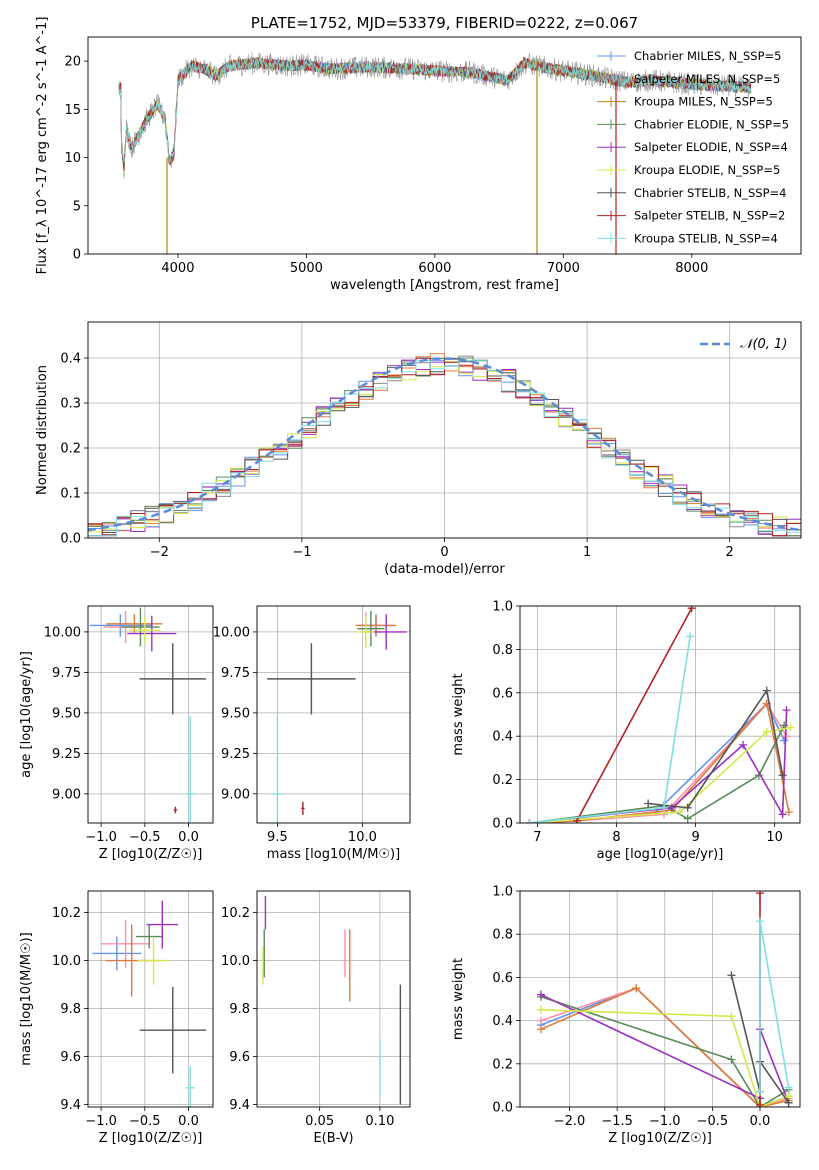 The width and height of the screenshot is (819, 1170). I want to click on ticks: 4000 5000 6000 7000 8000 0 5 10 15 20, so click(386, 165).